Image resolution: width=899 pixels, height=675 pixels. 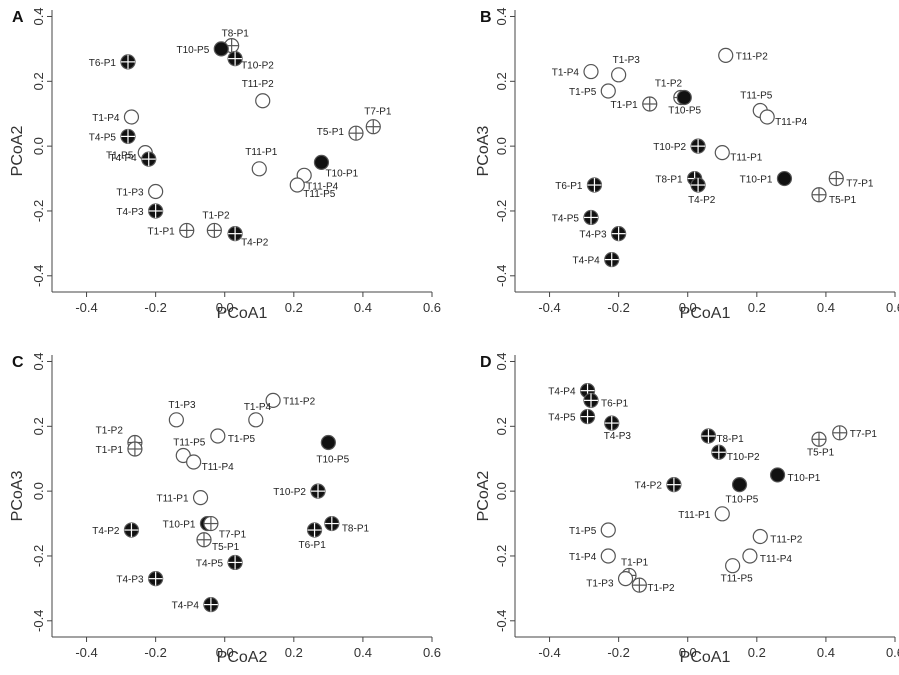 What do you see at coordinates (566, 218) in the screenshot?
I see `point-label: T4-P5` at bounding box center [566, 218].